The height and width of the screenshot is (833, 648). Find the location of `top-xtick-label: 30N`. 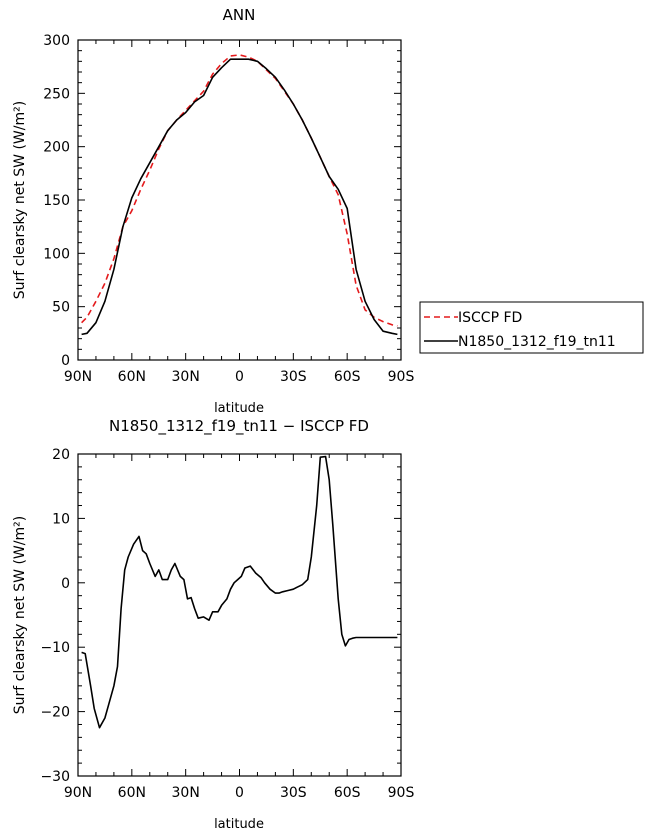

top-xtick-label: 30N is located at coordinates (186, 377).